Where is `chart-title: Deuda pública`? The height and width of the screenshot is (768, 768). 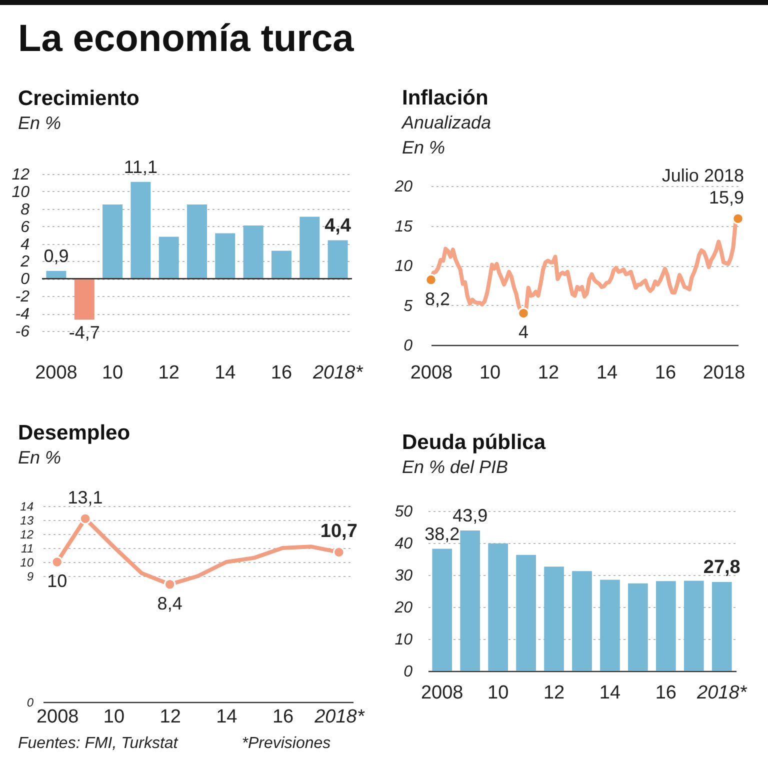 chart-title: Deuda pública is located at coordinates (474, 442).